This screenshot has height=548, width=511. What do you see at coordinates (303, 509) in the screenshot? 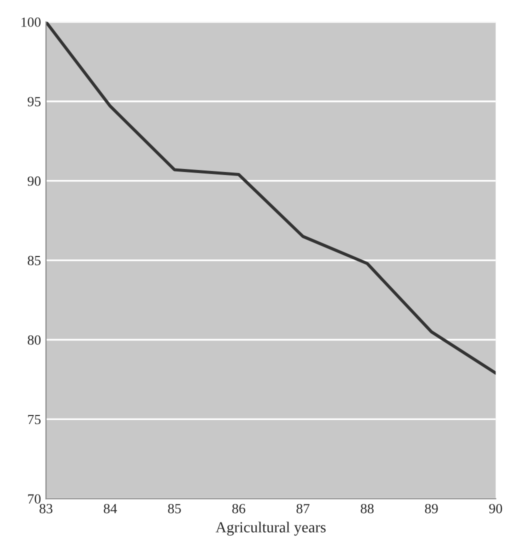
I see `x-tick-label: 87` at bounding box center [303, 509].